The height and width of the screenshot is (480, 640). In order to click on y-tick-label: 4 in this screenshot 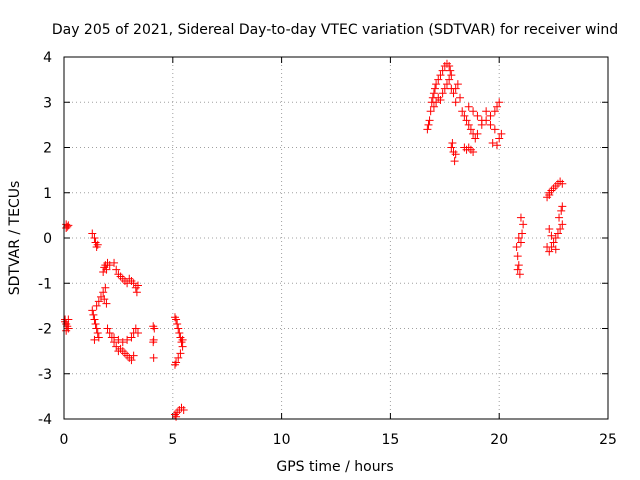, I will do `click(47, 58)`.